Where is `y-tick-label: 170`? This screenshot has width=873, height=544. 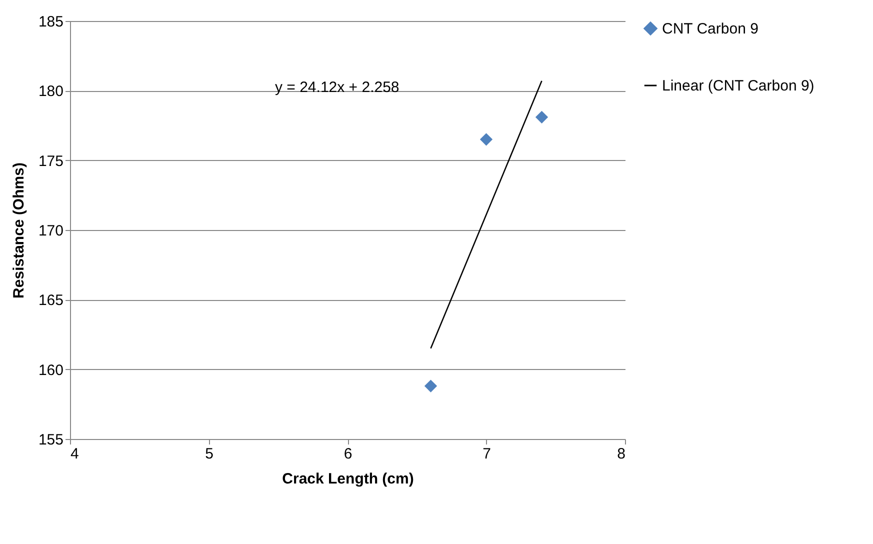
y-tick-label: 170 is located at coordinates (51, 231).